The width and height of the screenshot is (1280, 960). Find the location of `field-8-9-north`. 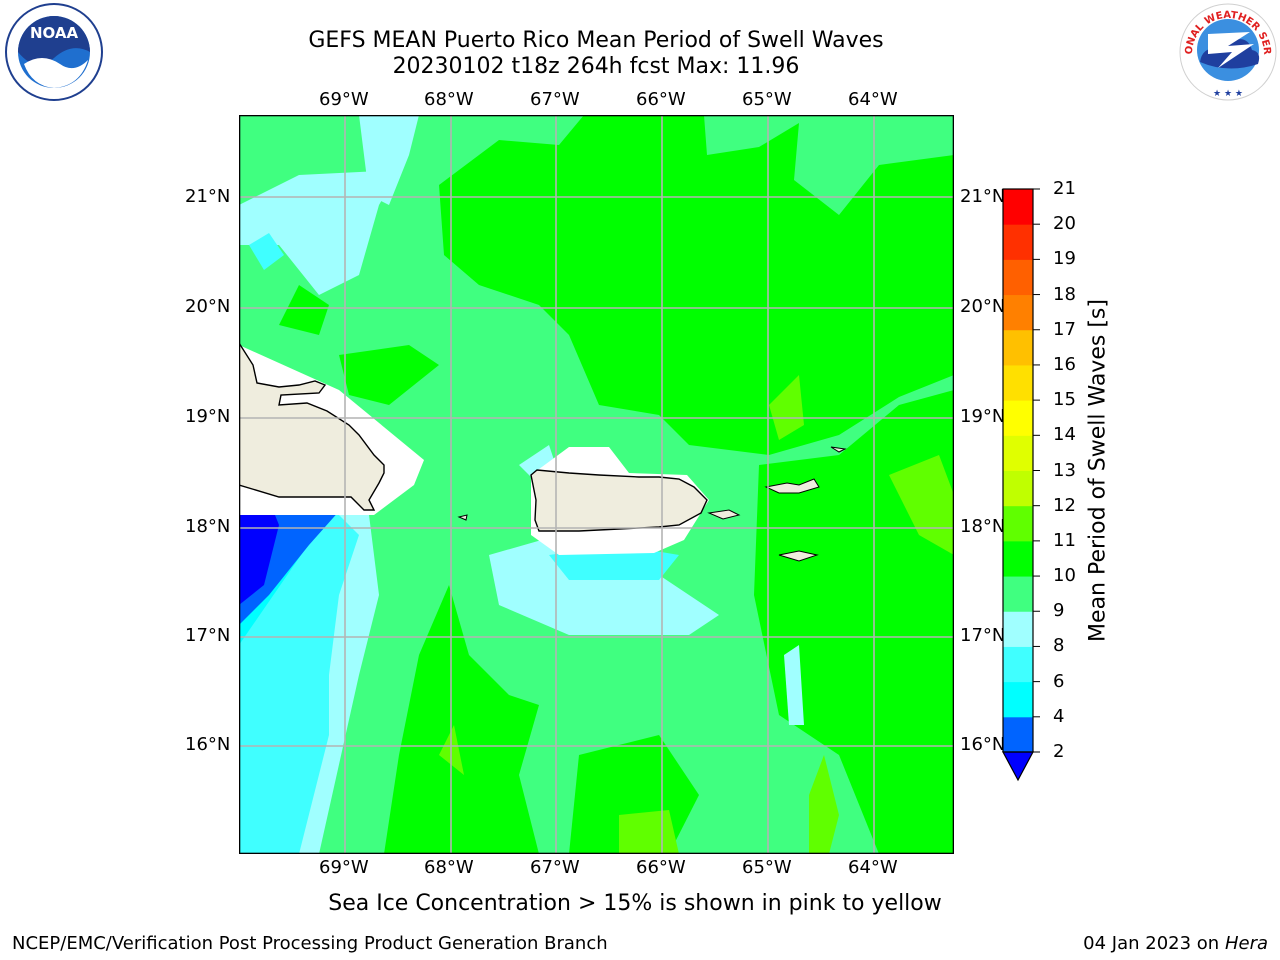

field-8-9-north is located at coordinates (319, 232).